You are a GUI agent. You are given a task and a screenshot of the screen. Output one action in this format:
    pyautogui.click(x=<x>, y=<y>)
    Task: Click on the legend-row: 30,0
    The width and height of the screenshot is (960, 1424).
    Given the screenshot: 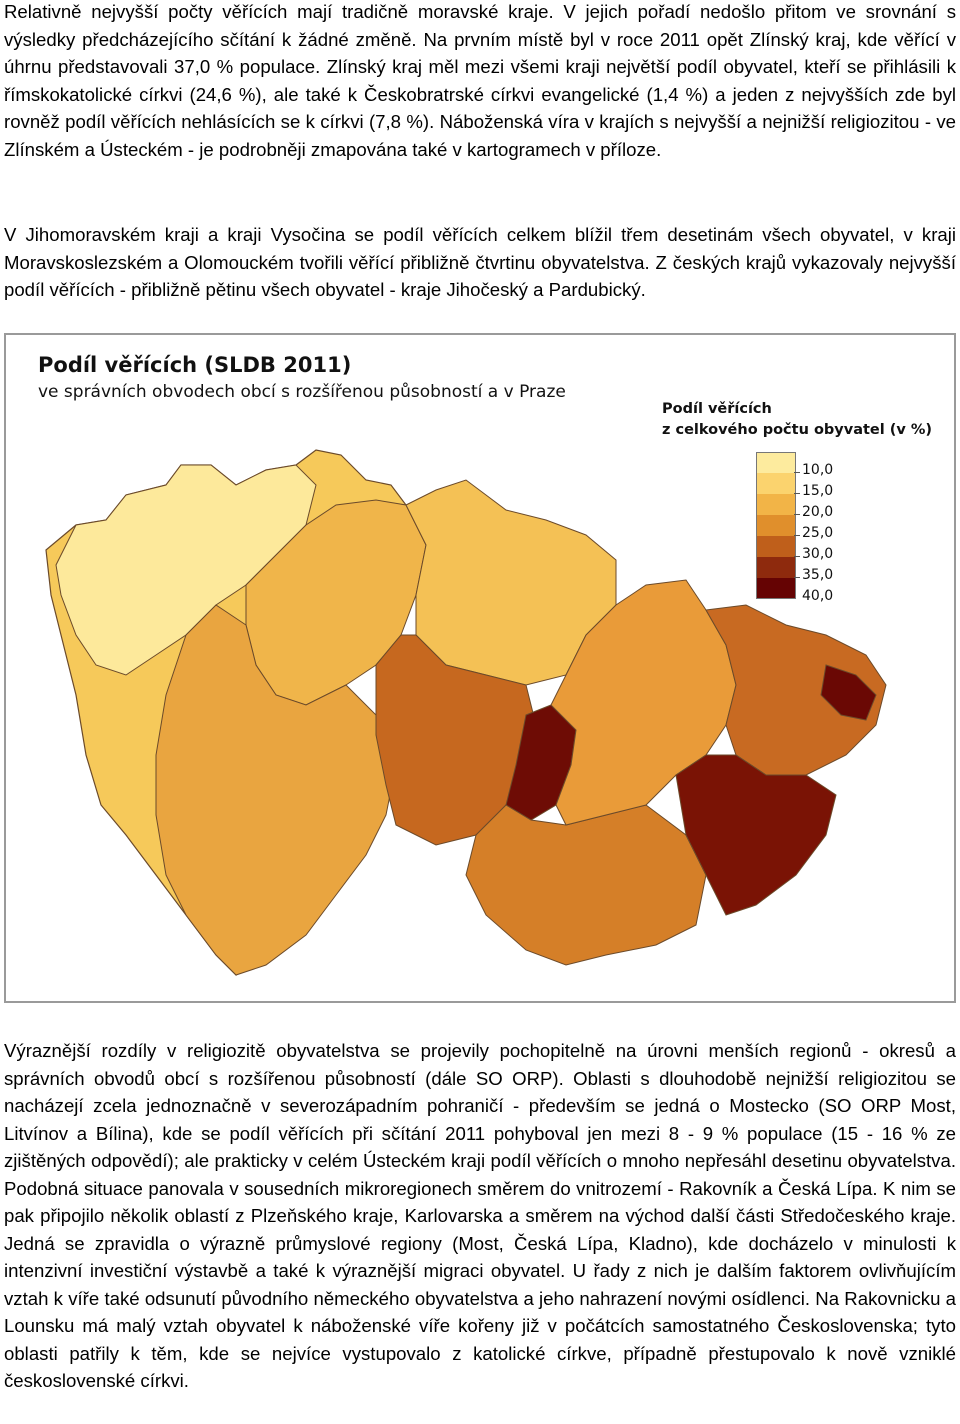 What is the action you would take?
    pyautogui.click(x=801, y=549)
    